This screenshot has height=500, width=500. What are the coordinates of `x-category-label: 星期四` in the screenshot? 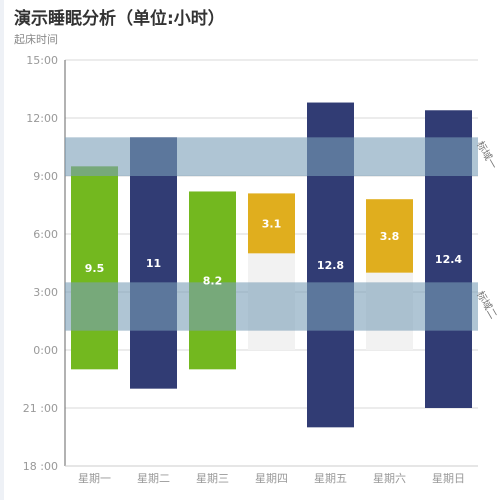 It's located at (271, 478).